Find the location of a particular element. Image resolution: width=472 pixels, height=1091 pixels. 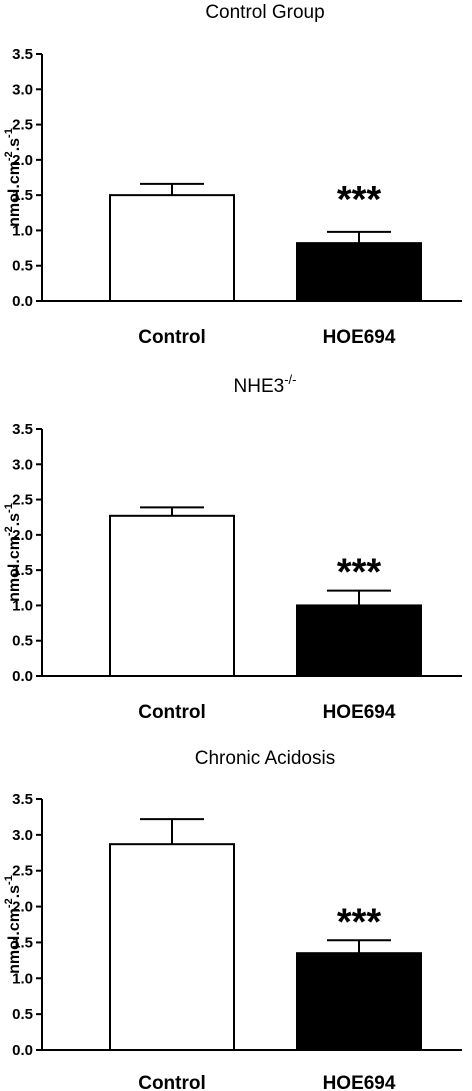

panel-title-text: Chronic Acidosis is located at coordinates (265, 758).